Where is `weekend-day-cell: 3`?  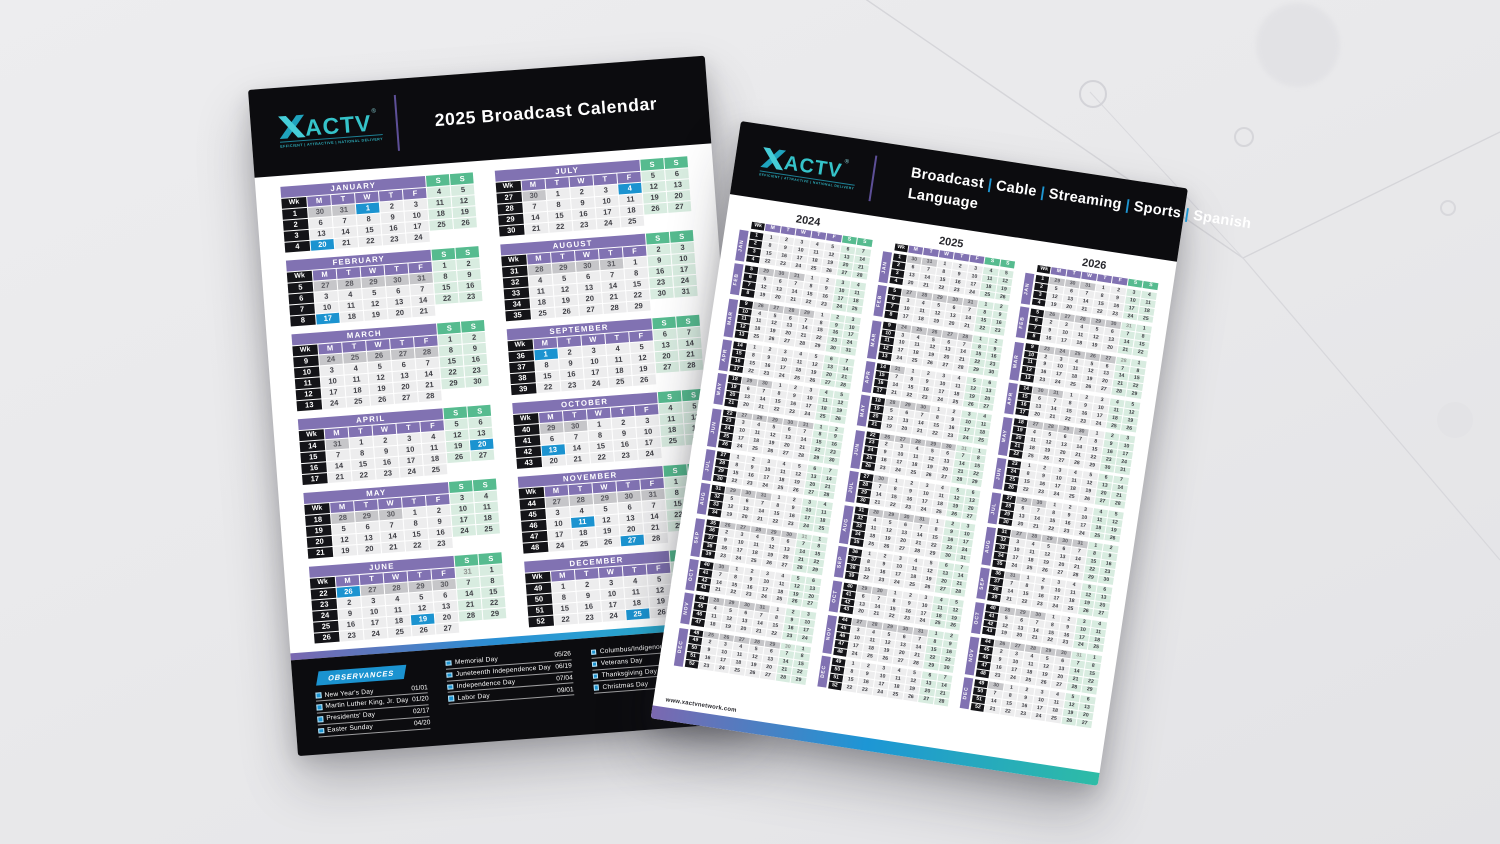 weekend-day-cell: 3 is located at coordinates (462, 498).